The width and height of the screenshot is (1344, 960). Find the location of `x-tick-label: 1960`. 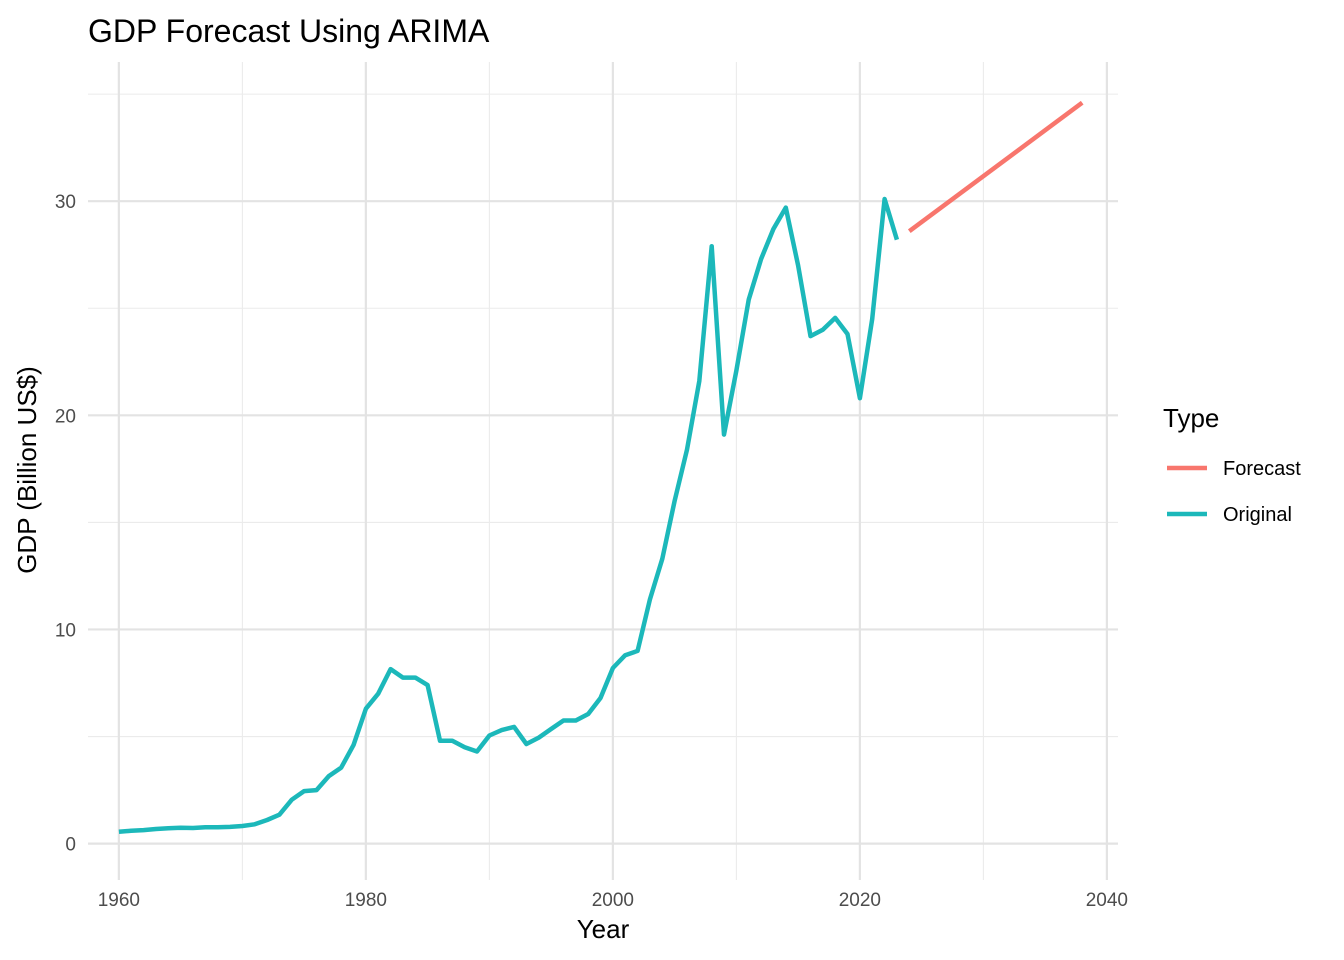

x-tick-label: 1960 is located at coordinates (119, 900).